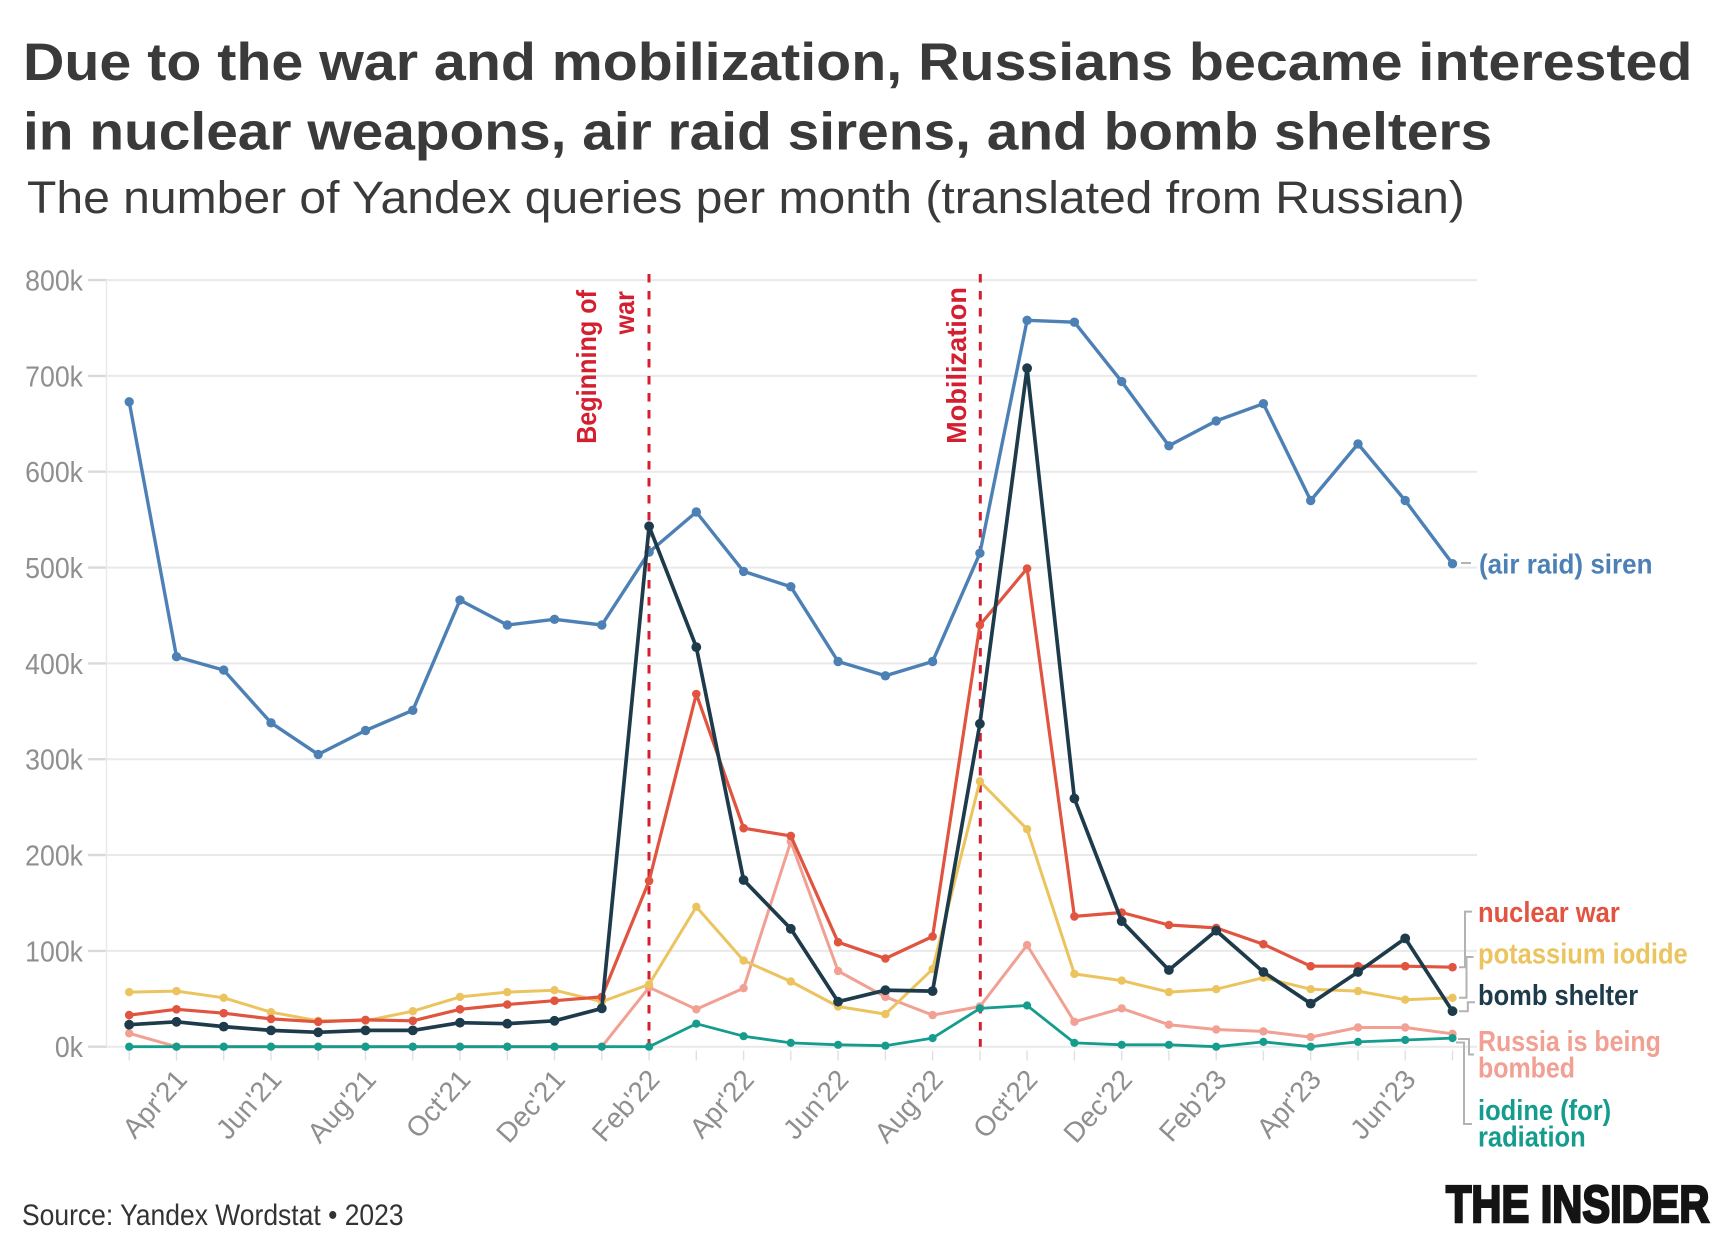 Image resolution: width=1732 pixels, height=1256 pixels. I want to click on svg-text: iodine (for), so click(1544, 1109).